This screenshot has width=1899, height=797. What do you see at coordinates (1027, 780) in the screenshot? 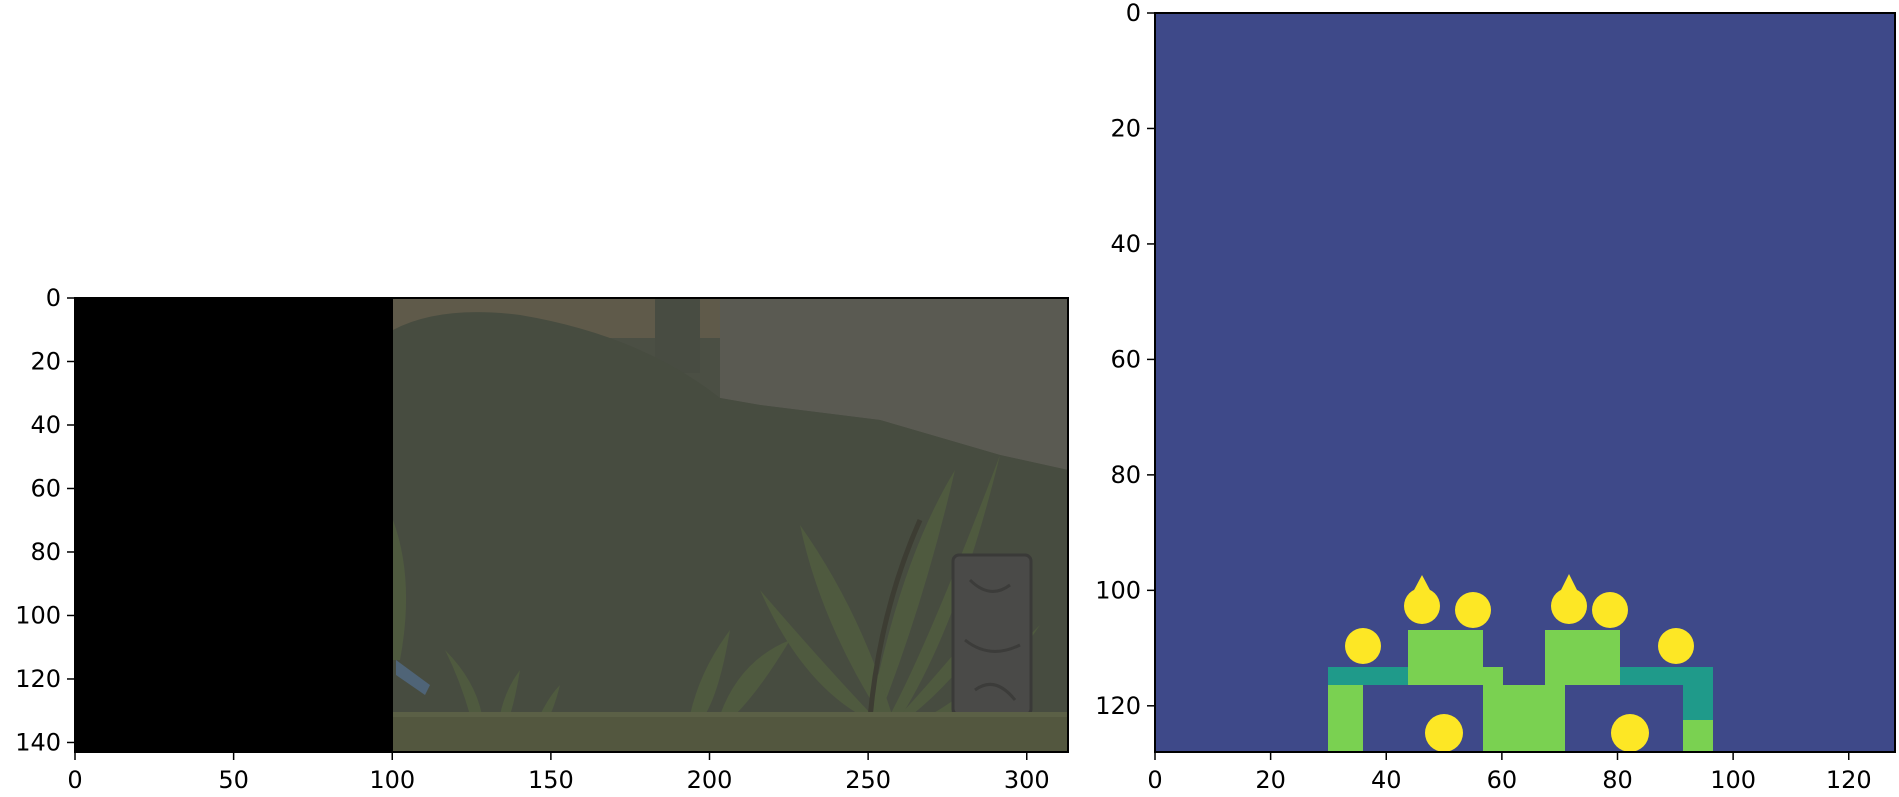
I see `x-tick-label: 300` at bounding box center [1027, 780].